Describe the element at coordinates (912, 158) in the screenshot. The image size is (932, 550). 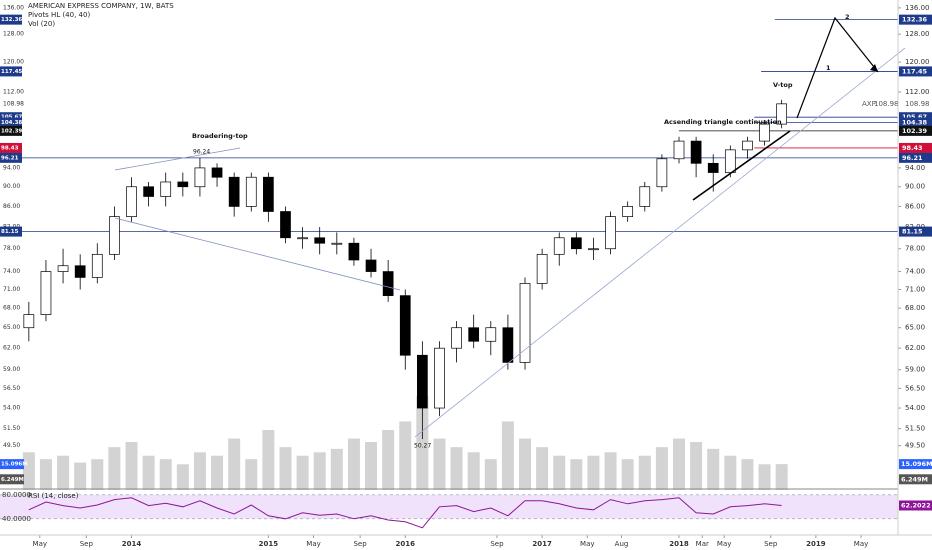
I see `level-label: 96.21` at that location.